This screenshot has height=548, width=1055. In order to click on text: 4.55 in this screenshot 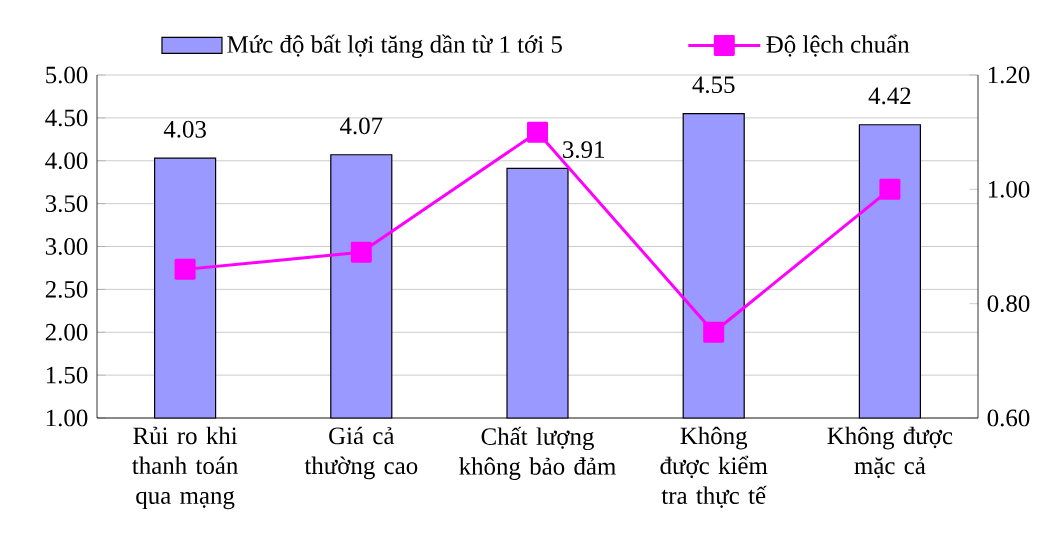, I will do `click(713, 85)`.